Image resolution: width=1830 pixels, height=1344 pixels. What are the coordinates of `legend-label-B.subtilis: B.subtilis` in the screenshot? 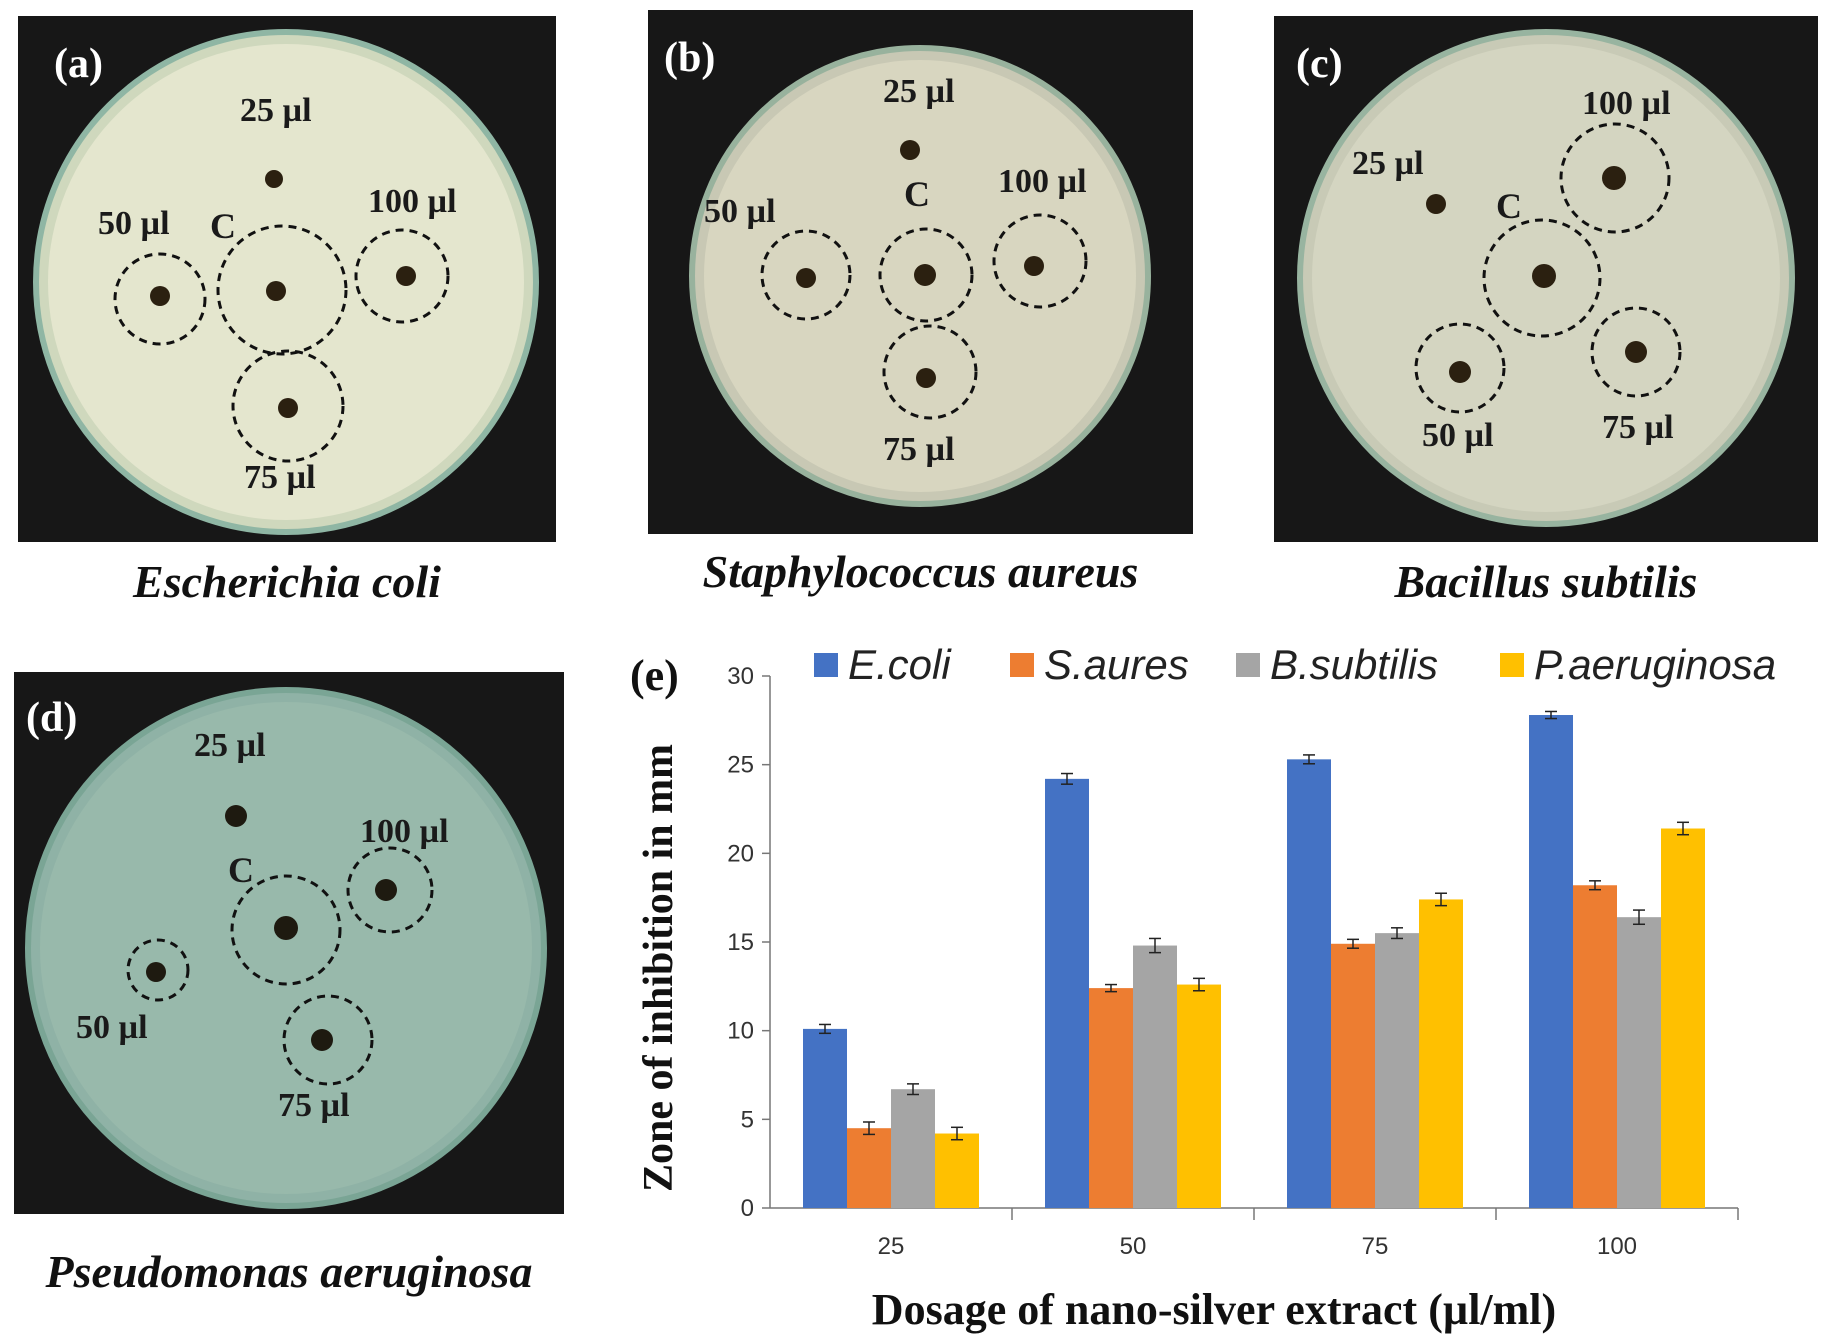 It's located at (1354, 664).